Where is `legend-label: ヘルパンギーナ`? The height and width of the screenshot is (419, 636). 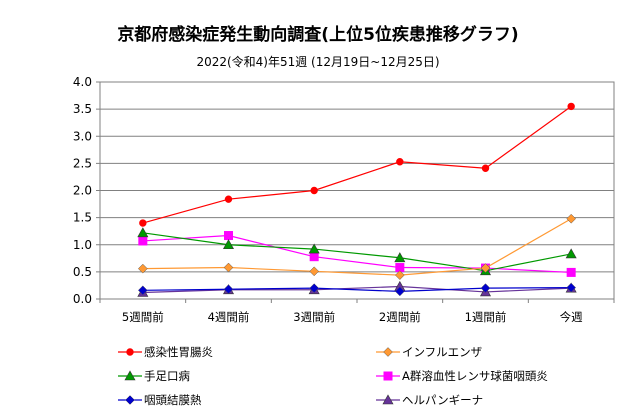 legend-label: ヘルパンギーナ is located at coordinates (443, 400).